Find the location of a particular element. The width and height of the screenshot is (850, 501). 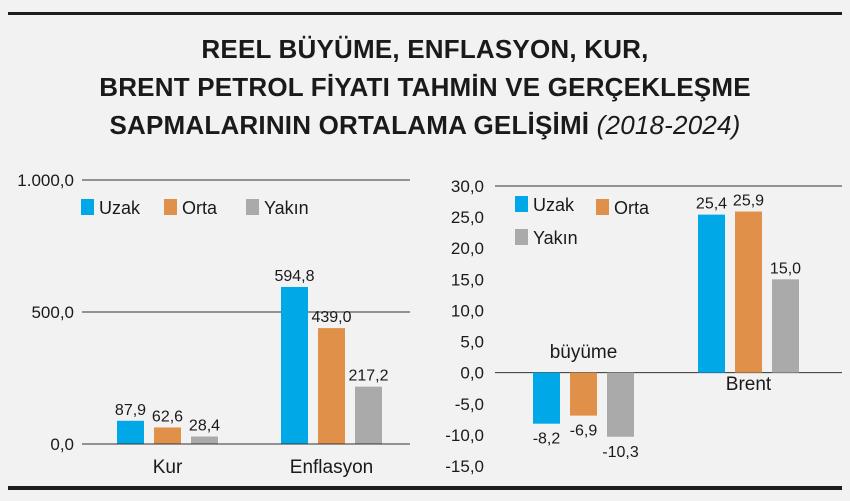

y-tick-label: 20,0 is located at coordinates (467, 248).